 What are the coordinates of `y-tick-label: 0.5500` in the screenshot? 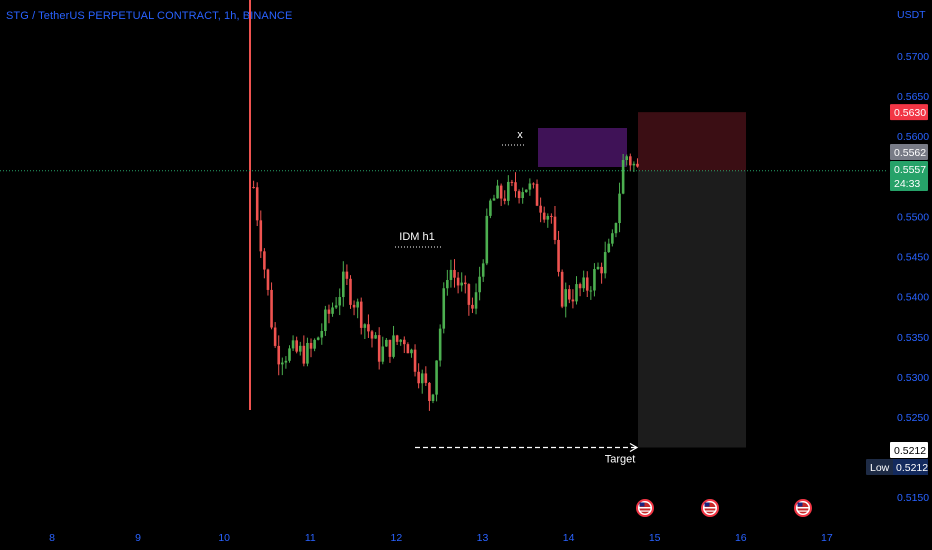 It's located at (913, 217).